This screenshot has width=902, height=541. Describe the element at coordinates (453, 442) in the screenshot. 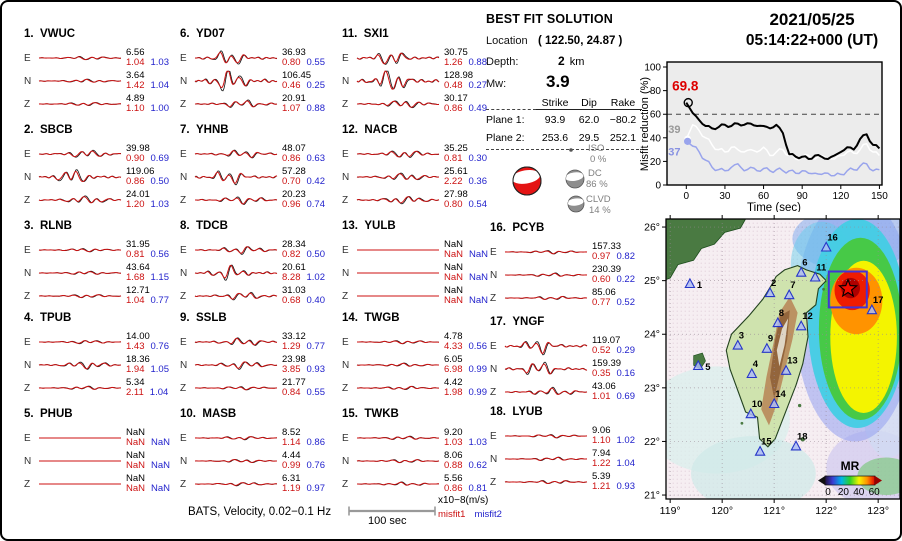

I see `misfit1-value: 1.03` at that location.